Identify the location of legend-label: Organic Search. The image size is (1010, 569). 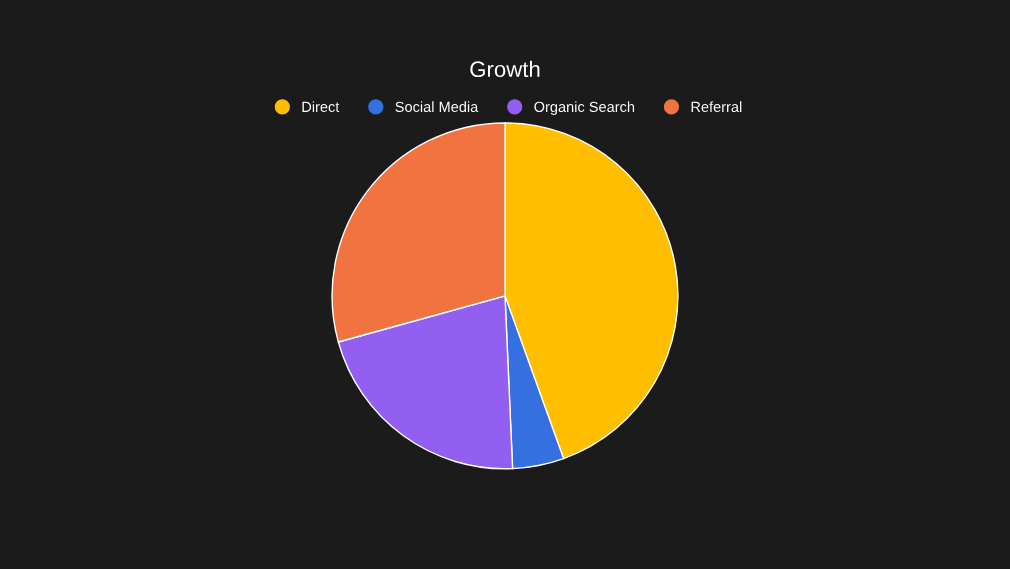
(584, 108).